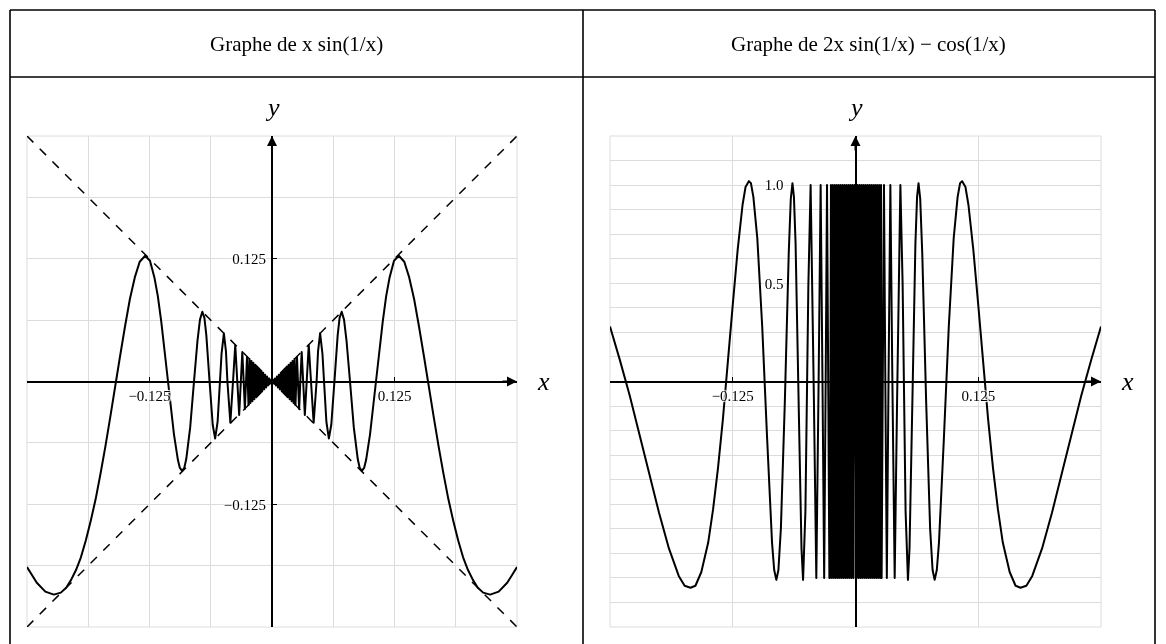  I want to click on chart-title: Graphe de 2x sin(1/x) − cos(1/x), so click(868, 44).